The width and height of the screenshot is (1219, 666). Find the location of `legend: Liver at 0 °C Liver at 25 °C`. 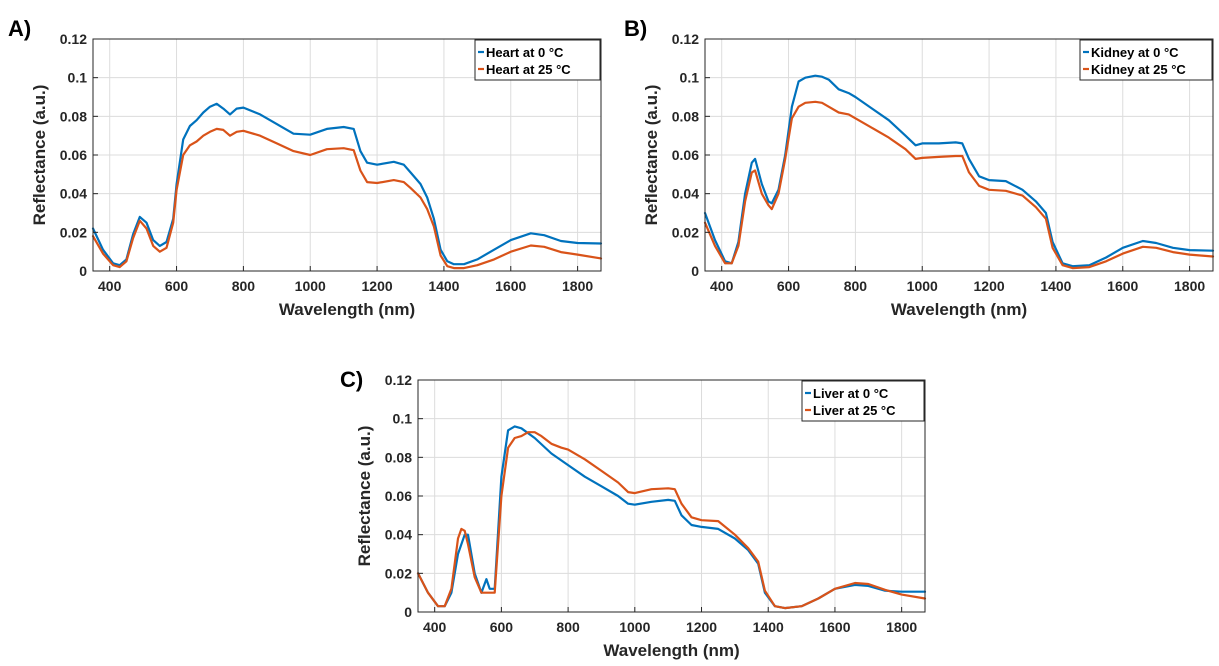

legend: Liver at 0 °C Liver at 25 °C is located at coordinates (863, 401).